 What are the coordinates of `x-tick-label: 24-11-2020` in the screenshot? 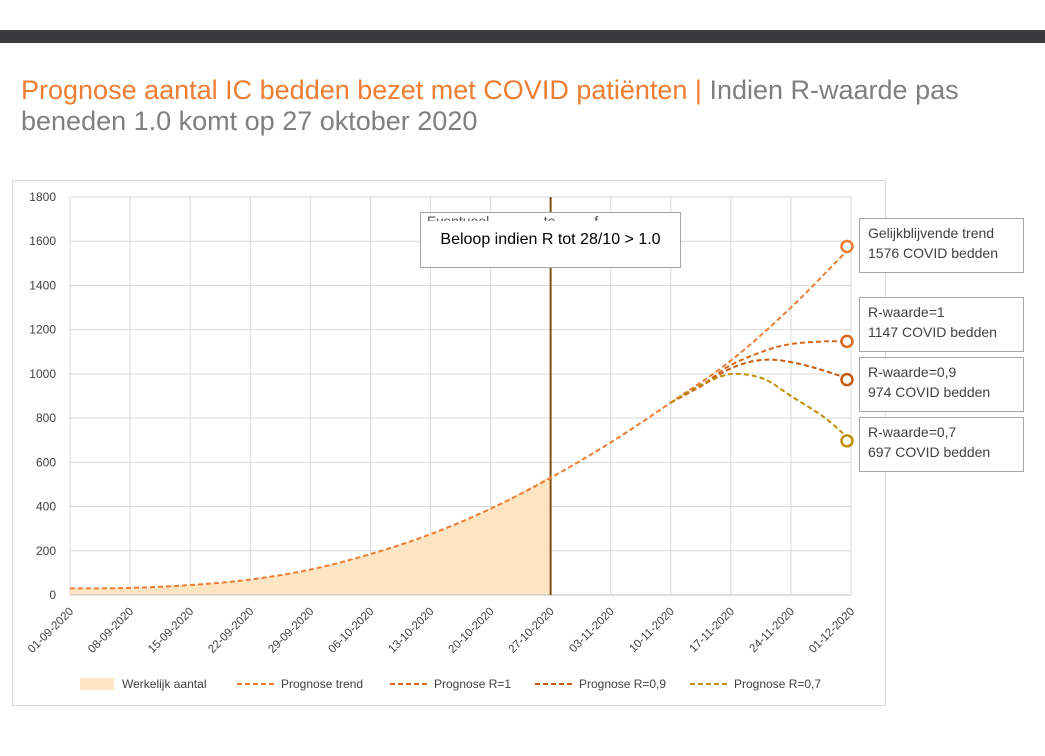 It's located at (772, 630).